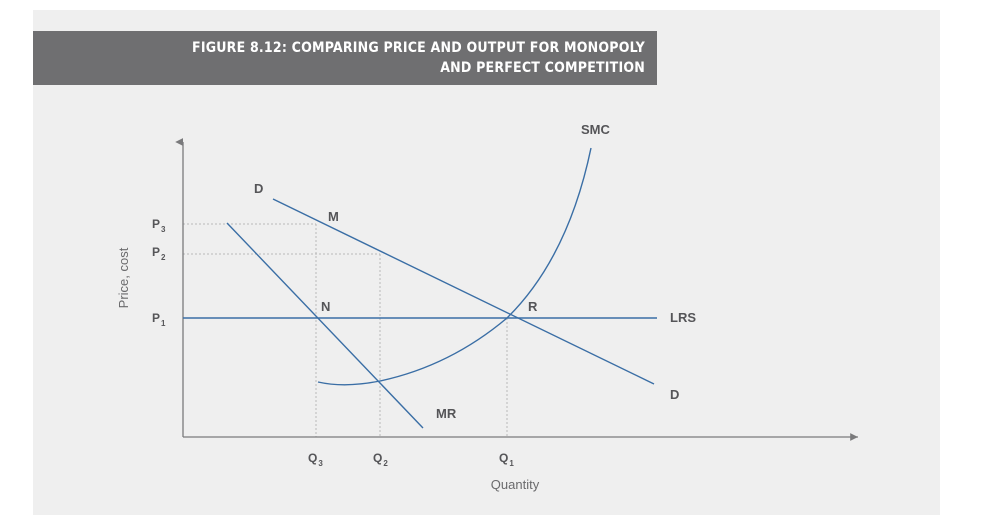 This screenshot has width=982, height=526. I want to click on guide-lines, so click(345, 330).